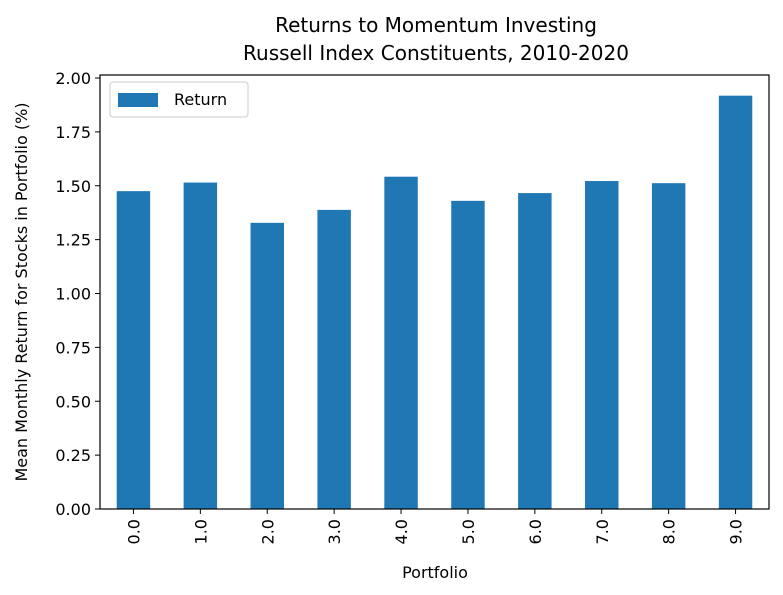 The height and width of the screenshot is (595, 783). Describe the element at coordinates (334, 531) in the screenshot. I see `x-tick-label: 3.0` at that location.